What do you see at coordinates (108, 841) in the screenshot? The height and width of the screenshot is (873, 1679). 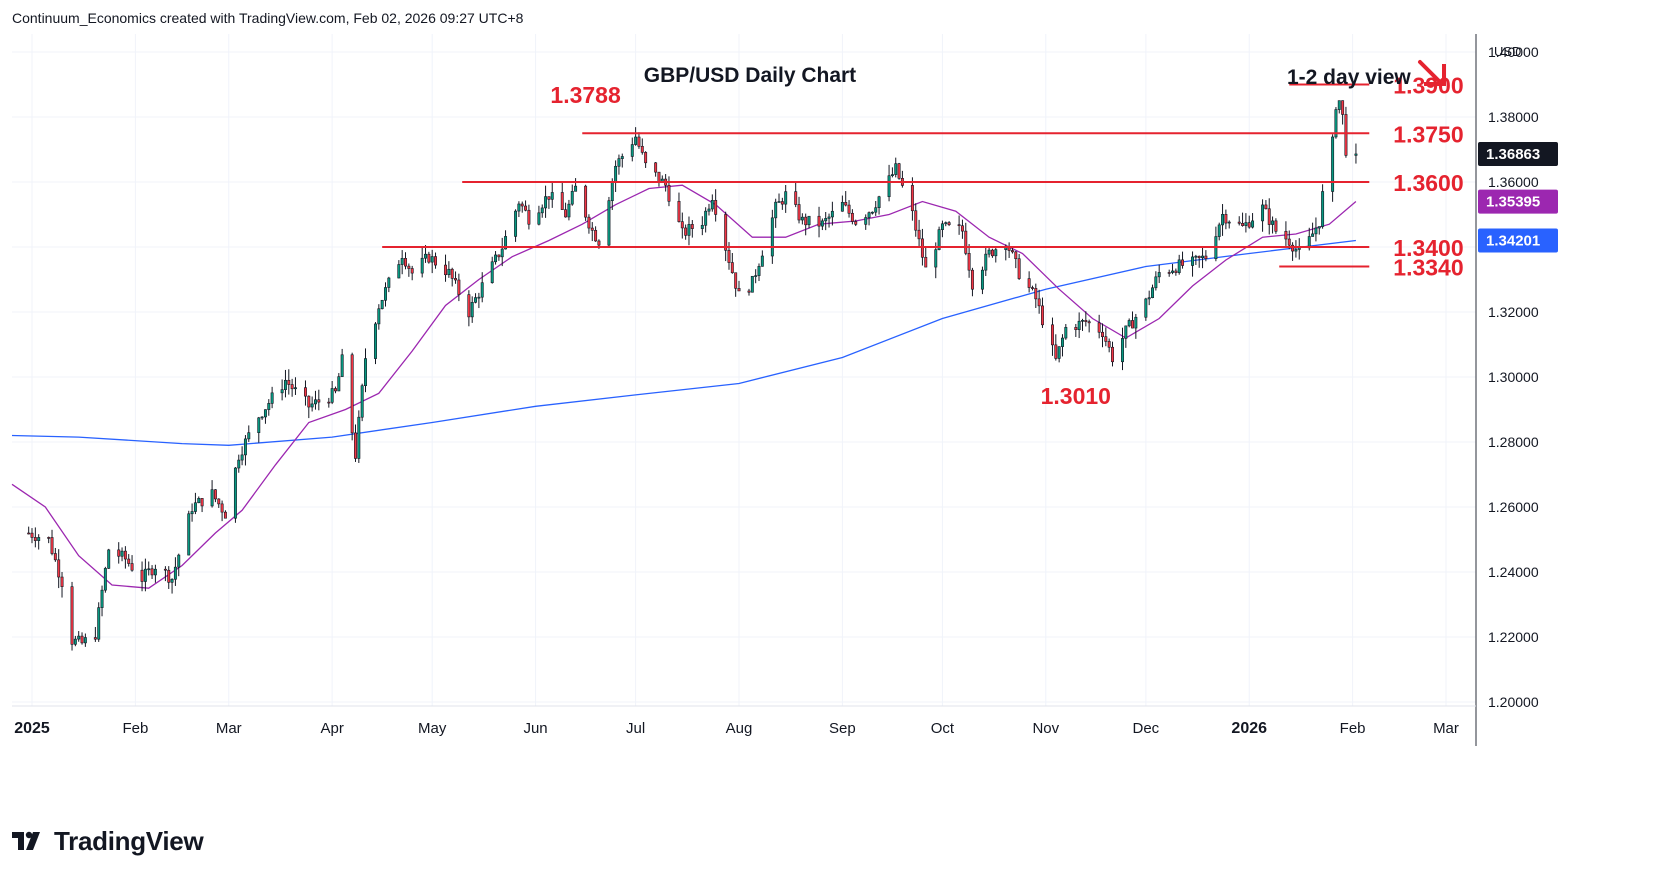 I see `tradingview-brand: TradingView` at bounding box center [108, 841].